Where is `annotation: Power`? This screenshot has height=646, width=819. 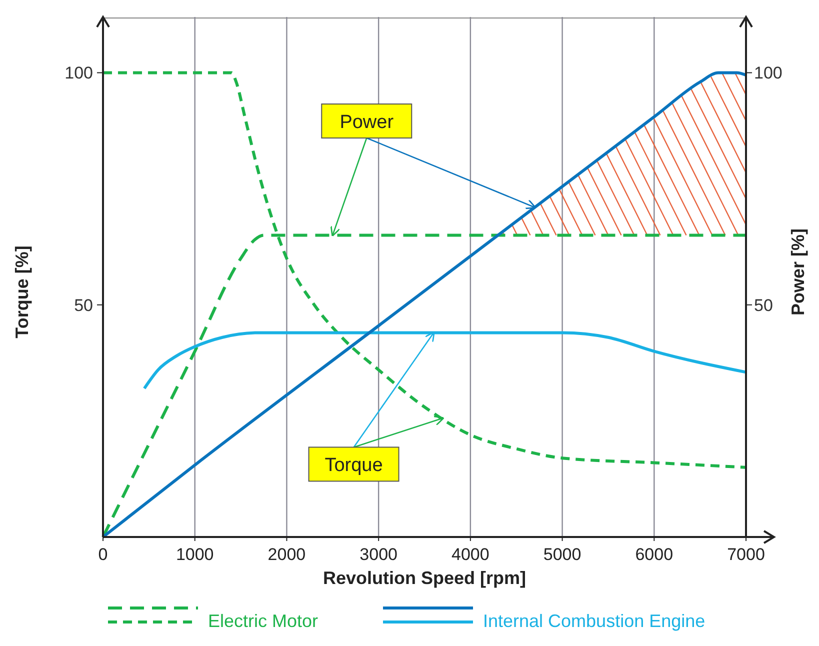 annotation: Power is located at coordinates (367, 122).